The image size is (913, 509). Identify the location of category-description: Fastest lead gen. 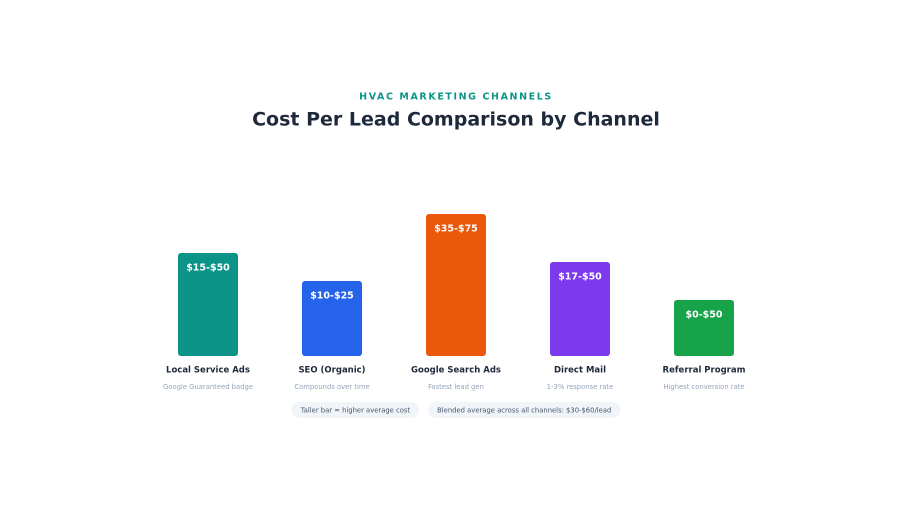
(456, 387).